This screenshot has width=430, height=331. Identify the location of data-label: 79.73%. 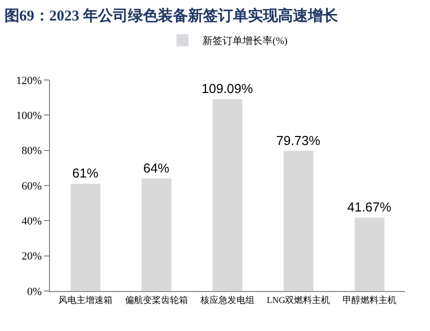
(298, 140).